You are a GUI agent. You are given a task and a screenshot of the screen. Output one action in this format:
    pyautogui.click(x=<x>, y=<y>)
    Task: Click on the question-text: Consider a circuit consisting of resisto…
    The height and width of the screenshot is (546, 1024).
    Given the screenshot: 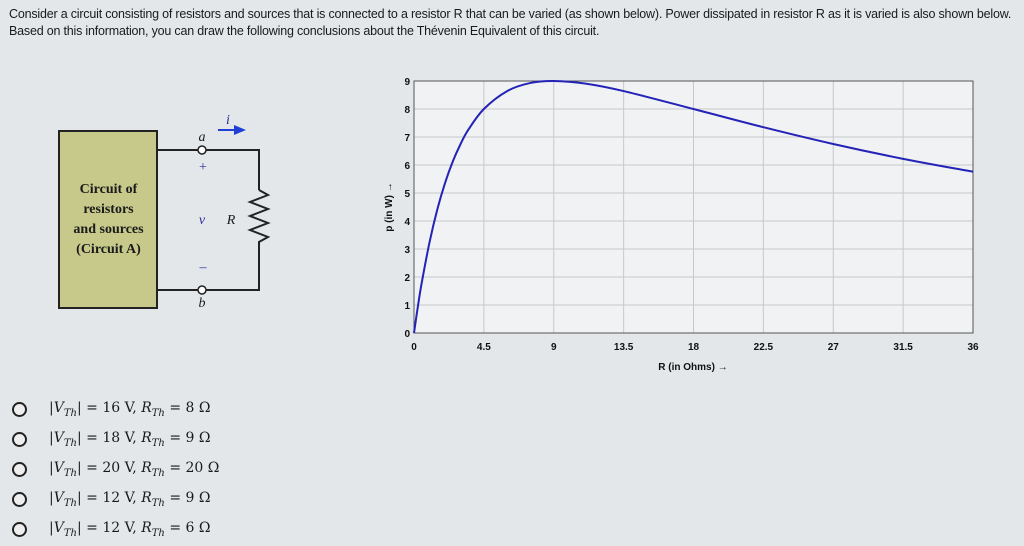 What is the action you would take?
    pyautogui.click(x=510, y=22)
    